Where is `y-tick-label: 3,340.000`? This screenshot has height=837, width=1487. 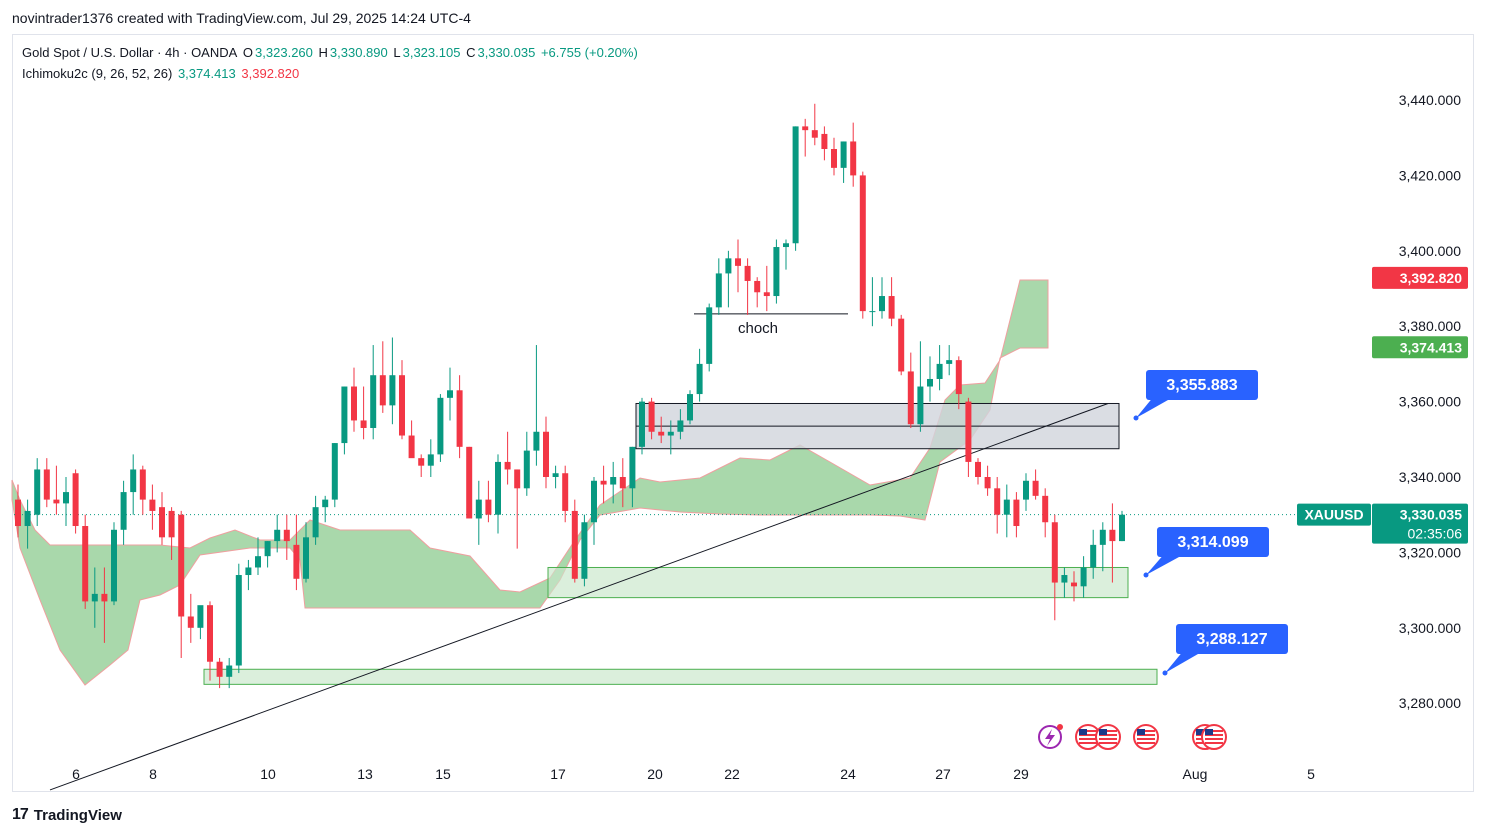
y-tick-label: 3,340.000 is located at coordinates (1430, 477).